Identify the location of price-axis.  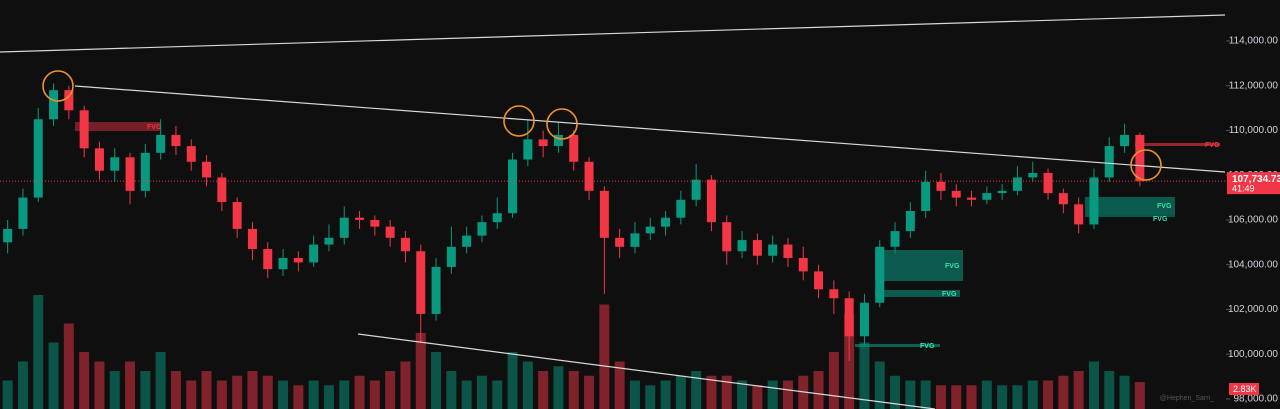
(1253, 204).